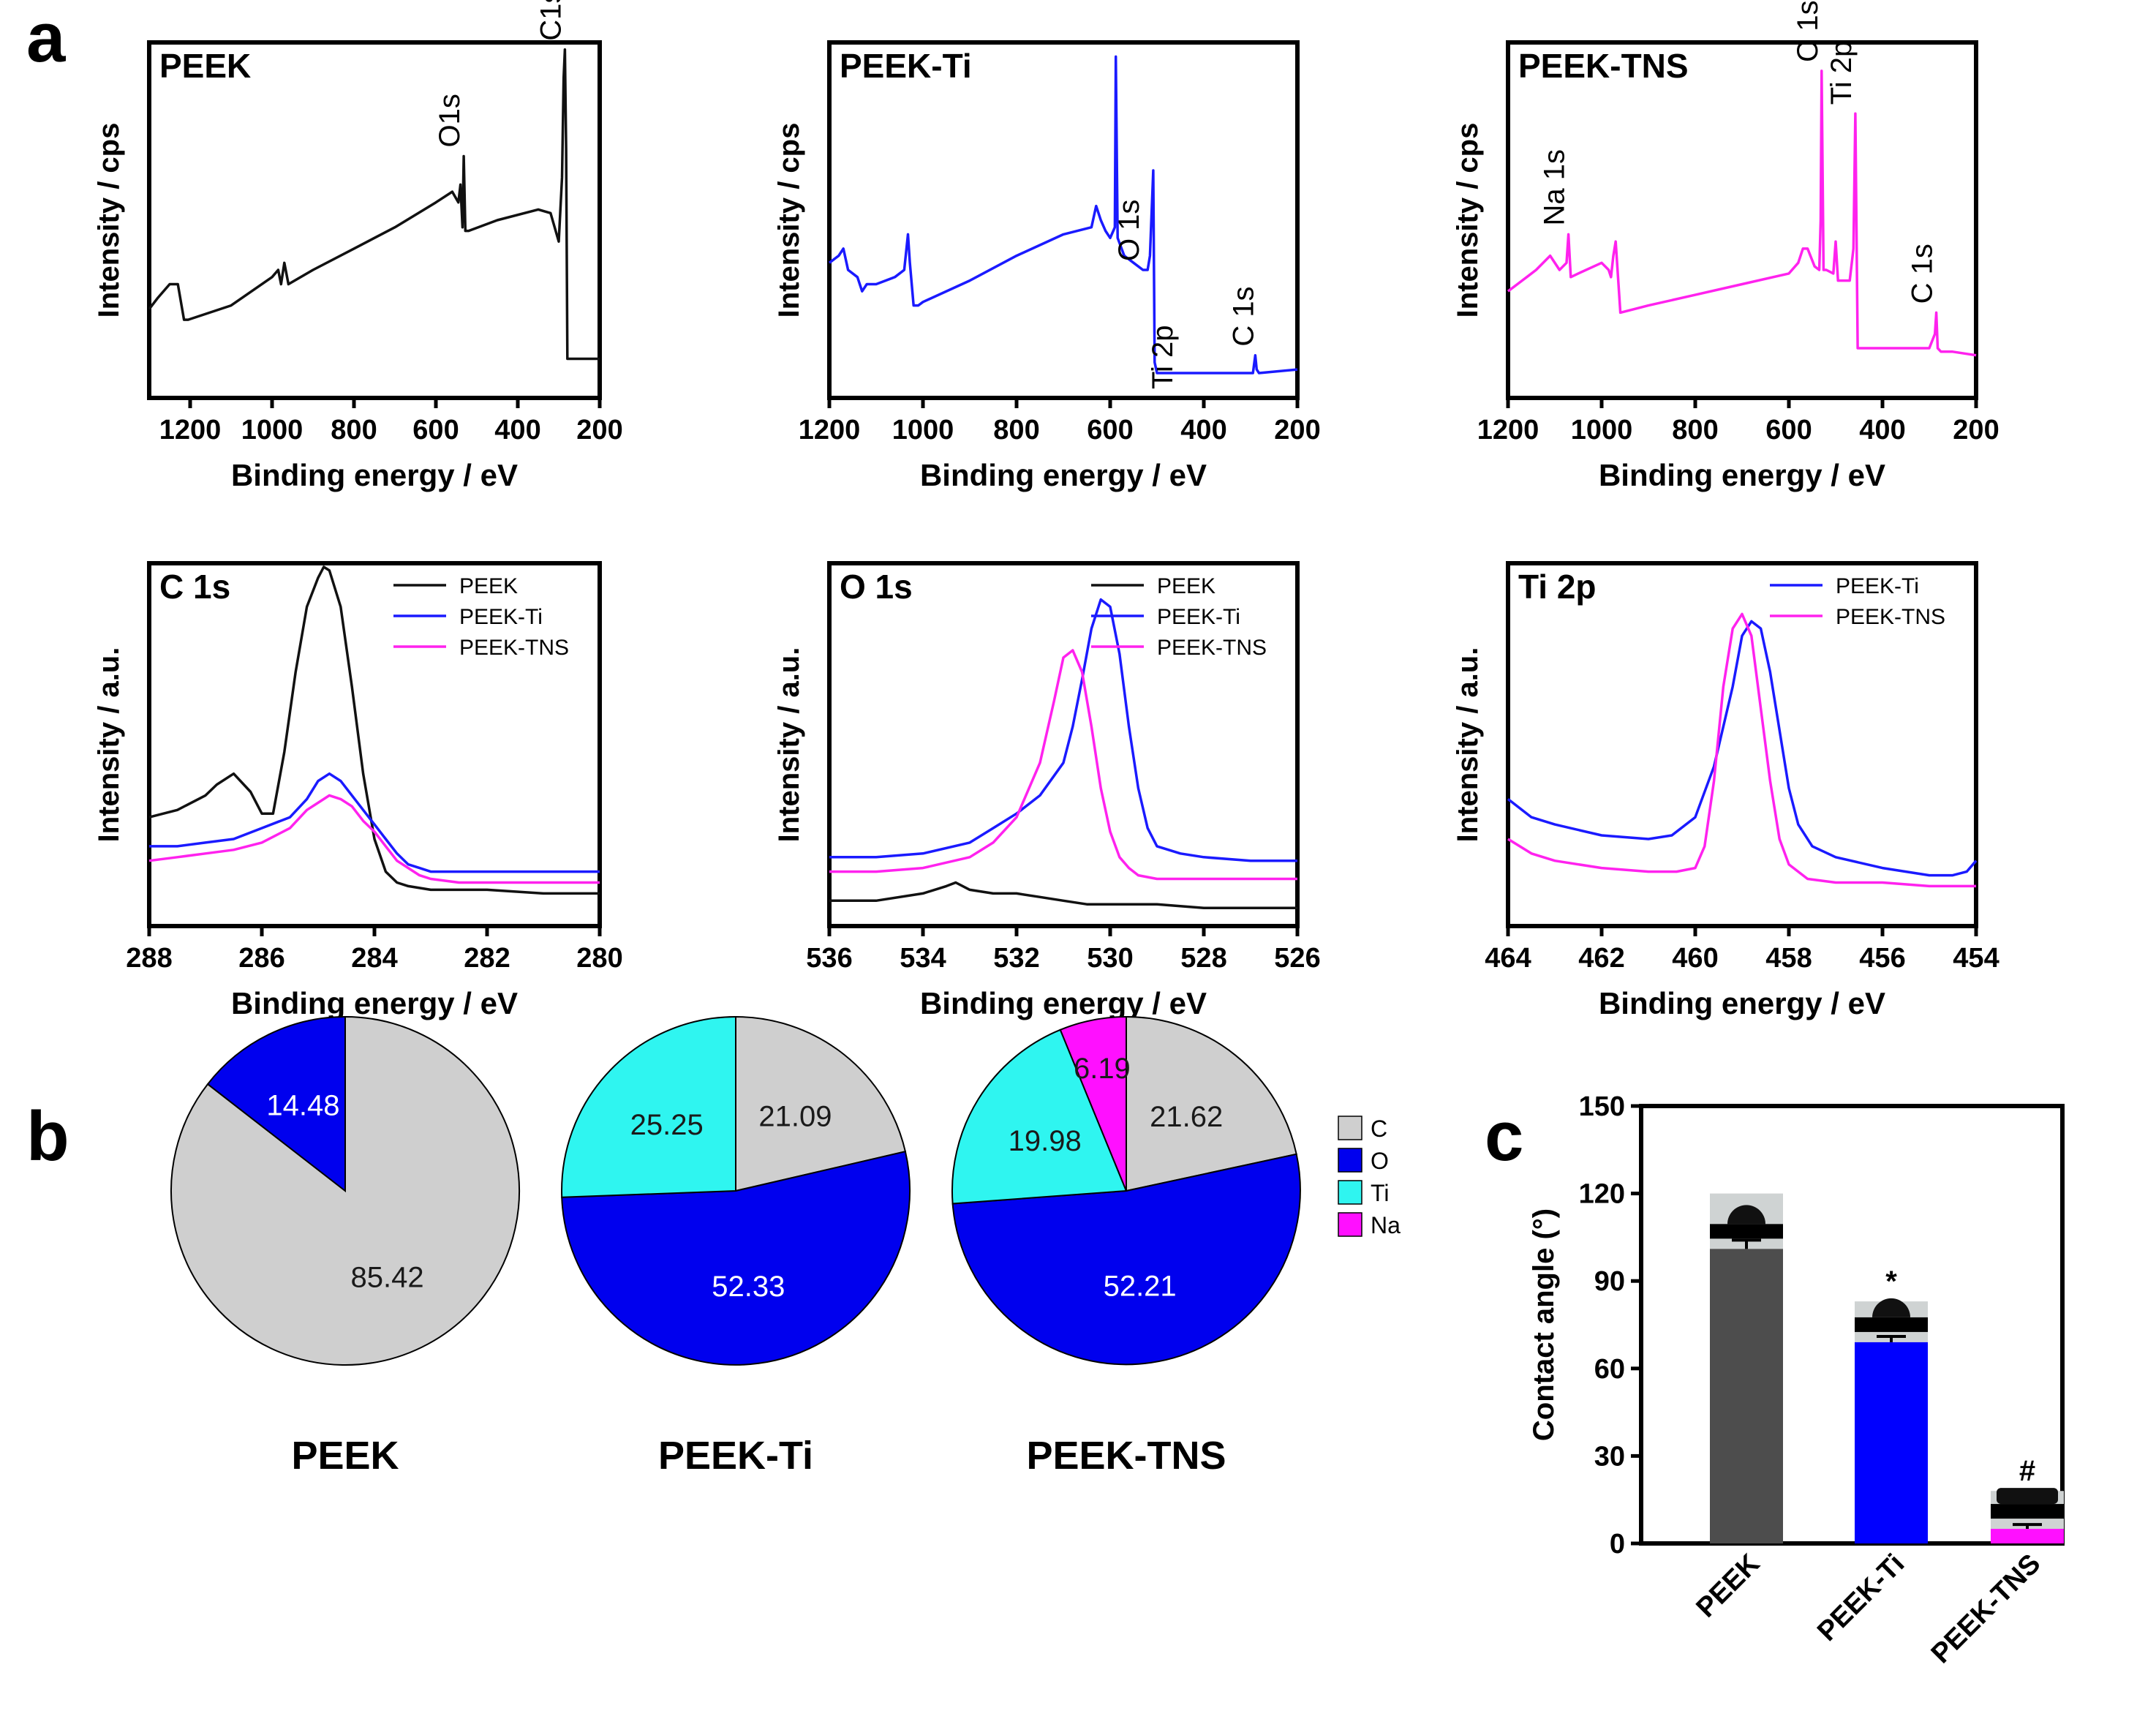 This screenshot has width=2156, height=1719. What do you see at coordinates (1602, 1106) in the screenshot?
I see `y-tick-label: 150` at bounding box center [1602, 1106].